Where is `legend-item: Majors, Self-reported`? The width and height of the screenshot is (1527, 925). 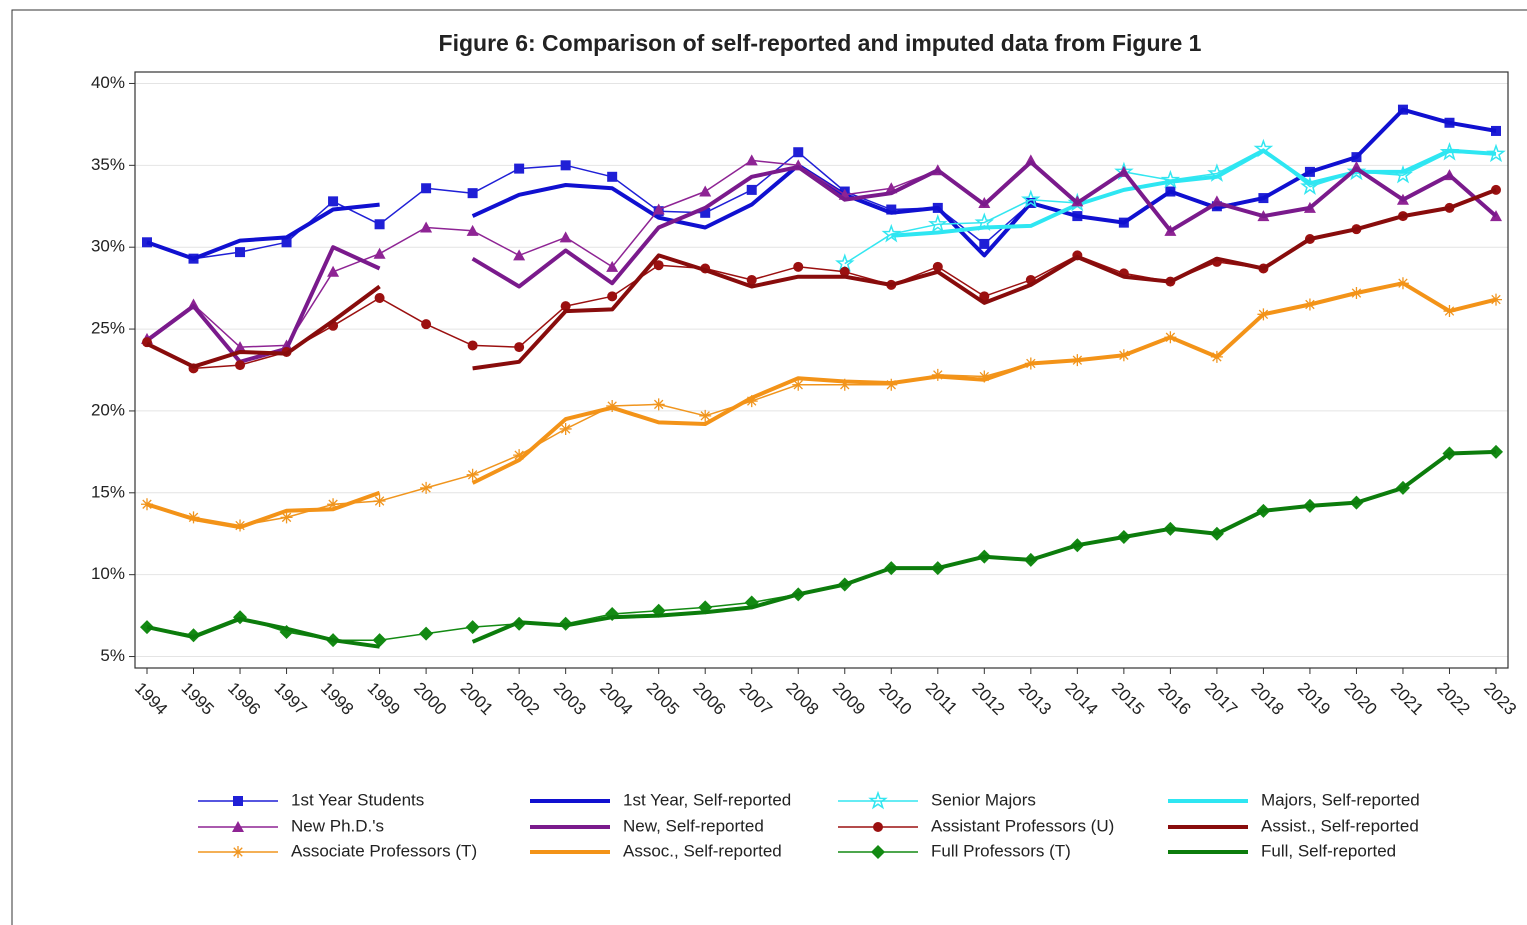
legend-item: Majors, Self-reported is located at coordinates (1294, 799).